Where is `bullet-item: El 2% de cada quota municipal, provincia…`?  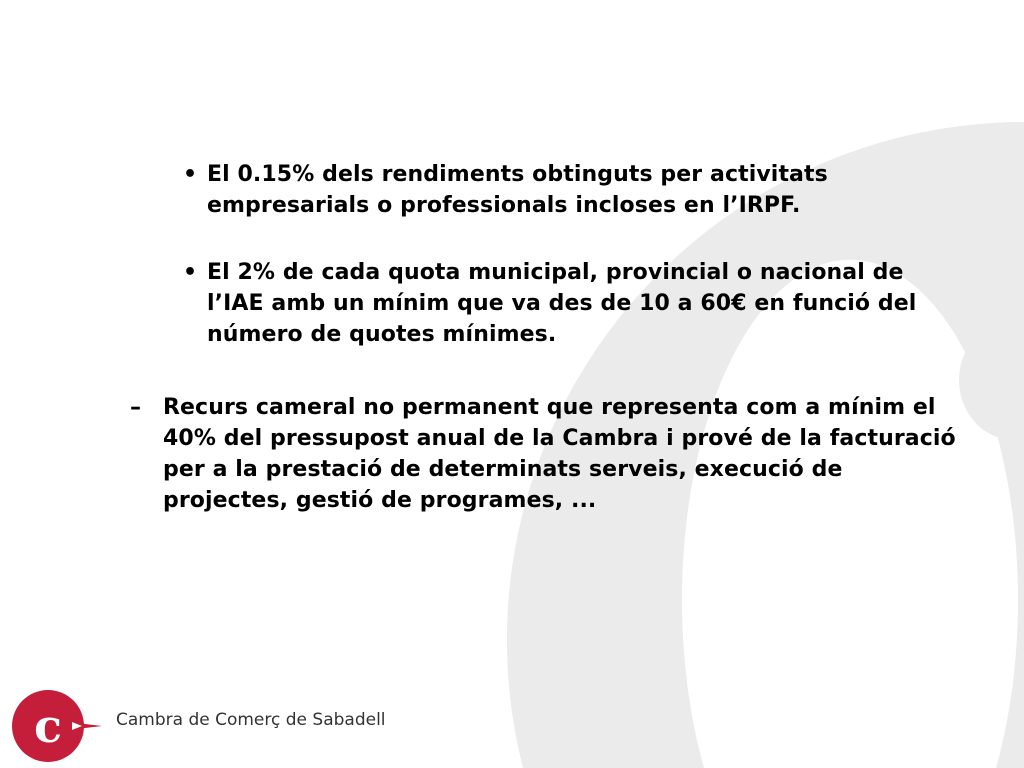 bullet-item: El 2% de cada quota municipal, provincia… is located at coordinates (562, 303).